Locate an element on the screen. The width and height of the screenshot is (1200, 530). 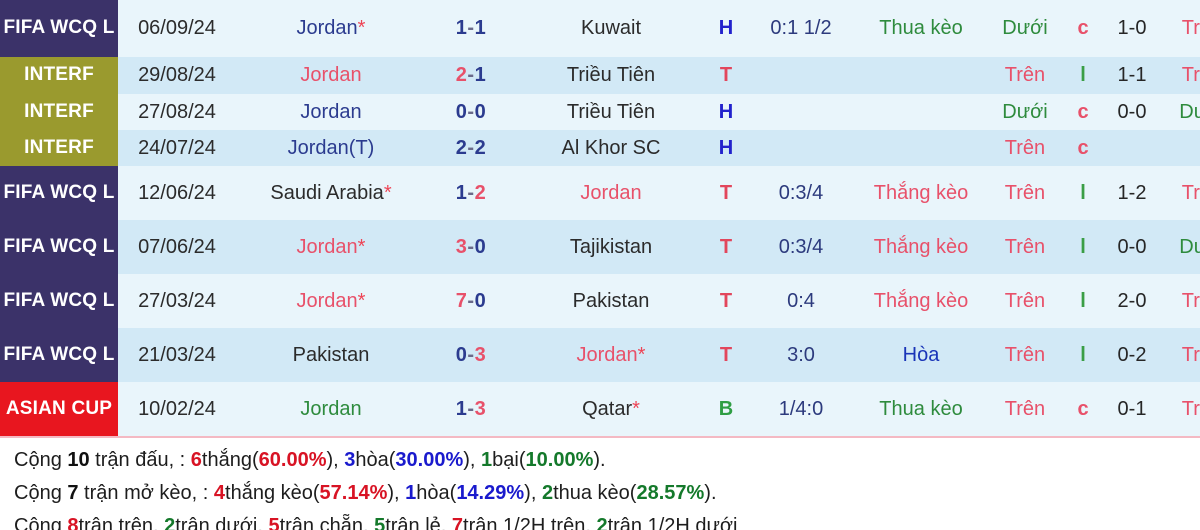
home-away-indicator: H is located at coordinates (726, 28).